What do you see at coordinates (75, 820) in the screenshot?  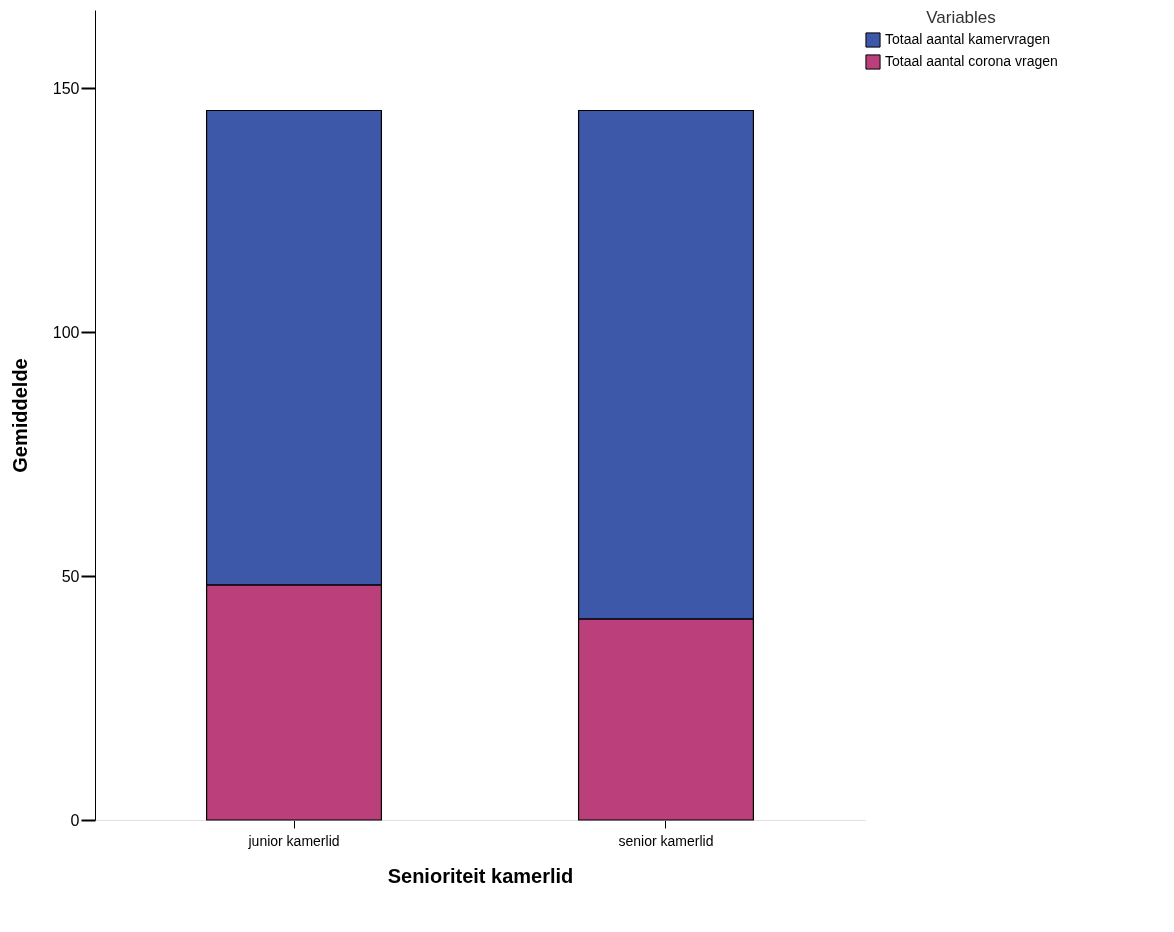 I see `y-tick-label: 0` at bounding box center [75, 820].